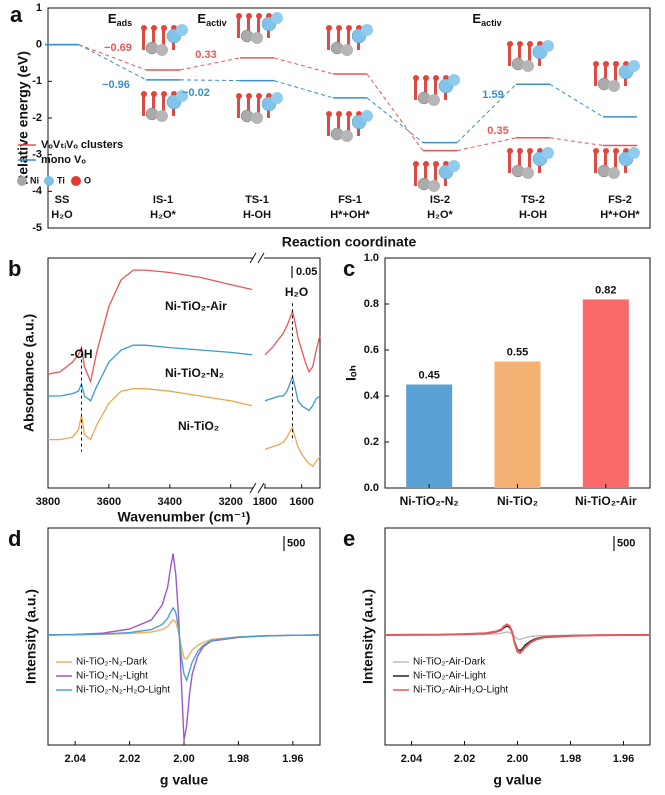 The image size is (665, 795). I want to click on y-axis-label: Intensity (a.u.), so click(31, 636).